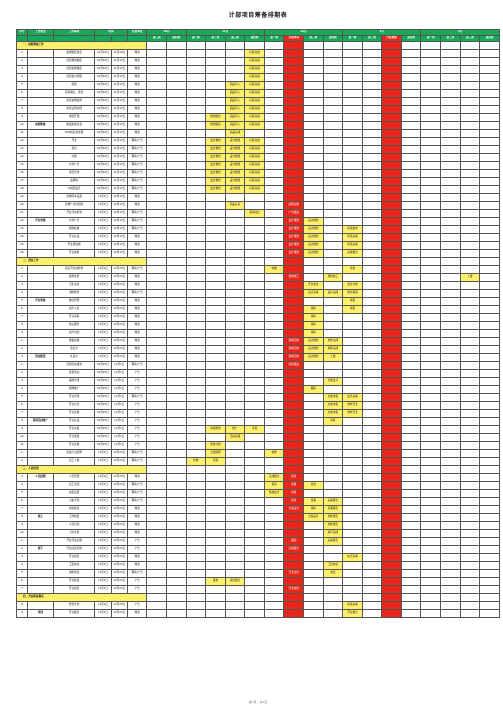 This screenshot has height=711, width=503. I want to click on row-item: 开业礼品, so click(74, 421).